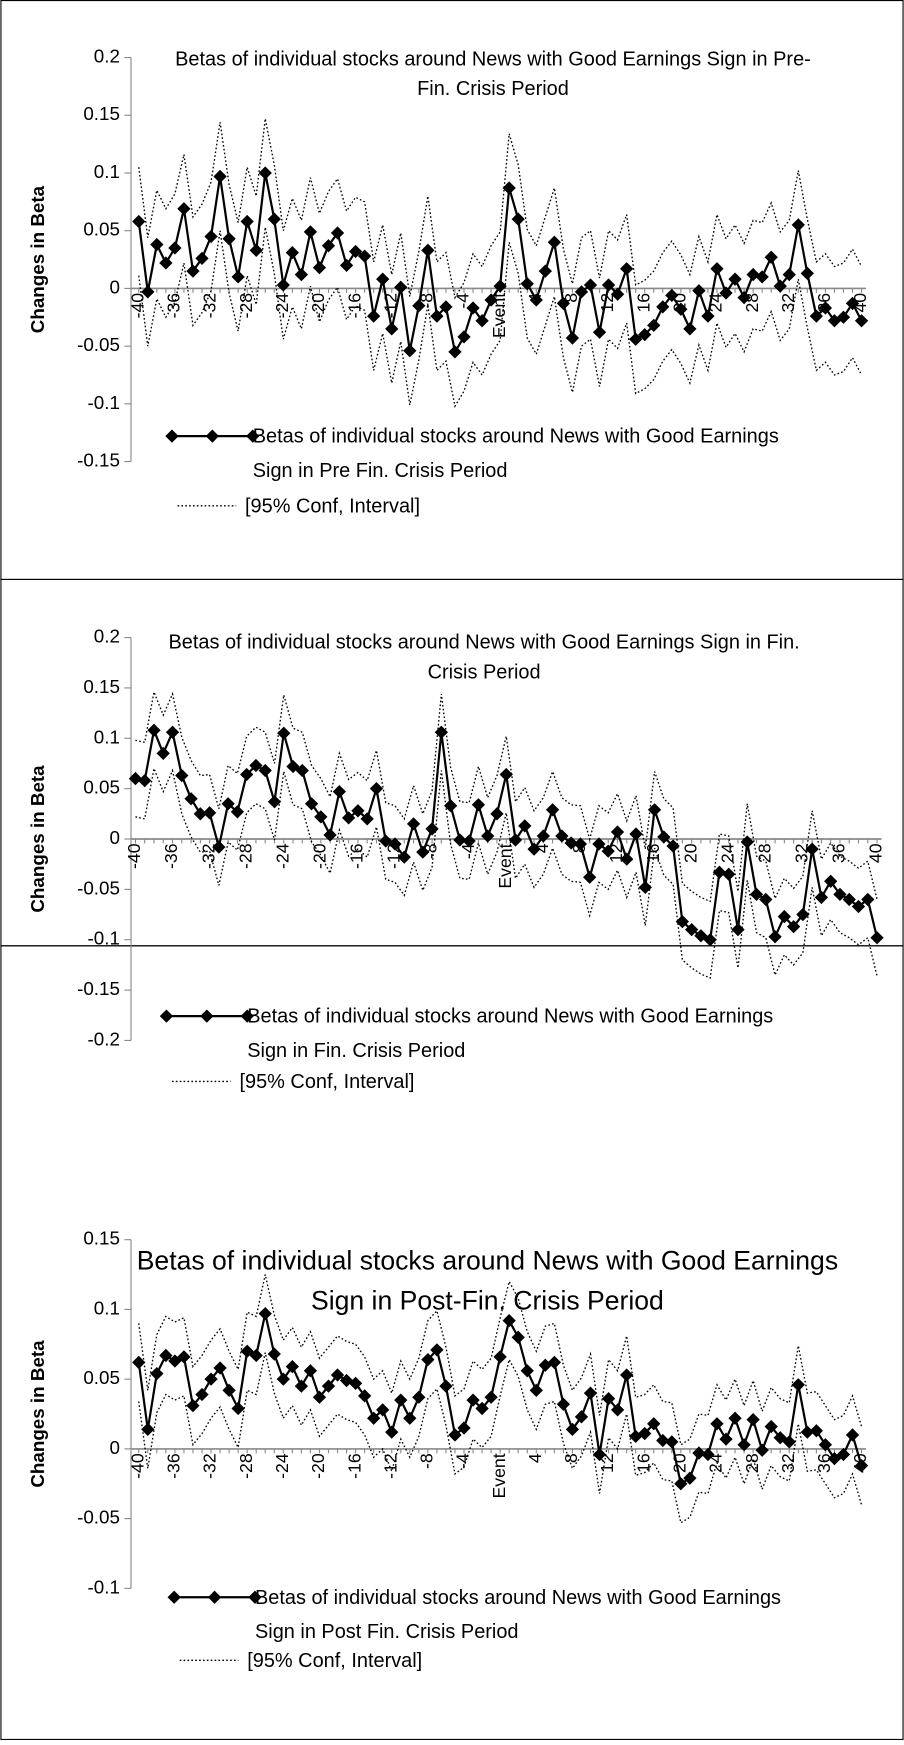  What do you see at coordinates (282, 1466) in the screenshot?
I see `x-tick-label: -24` at bounding box center [282, 1466].